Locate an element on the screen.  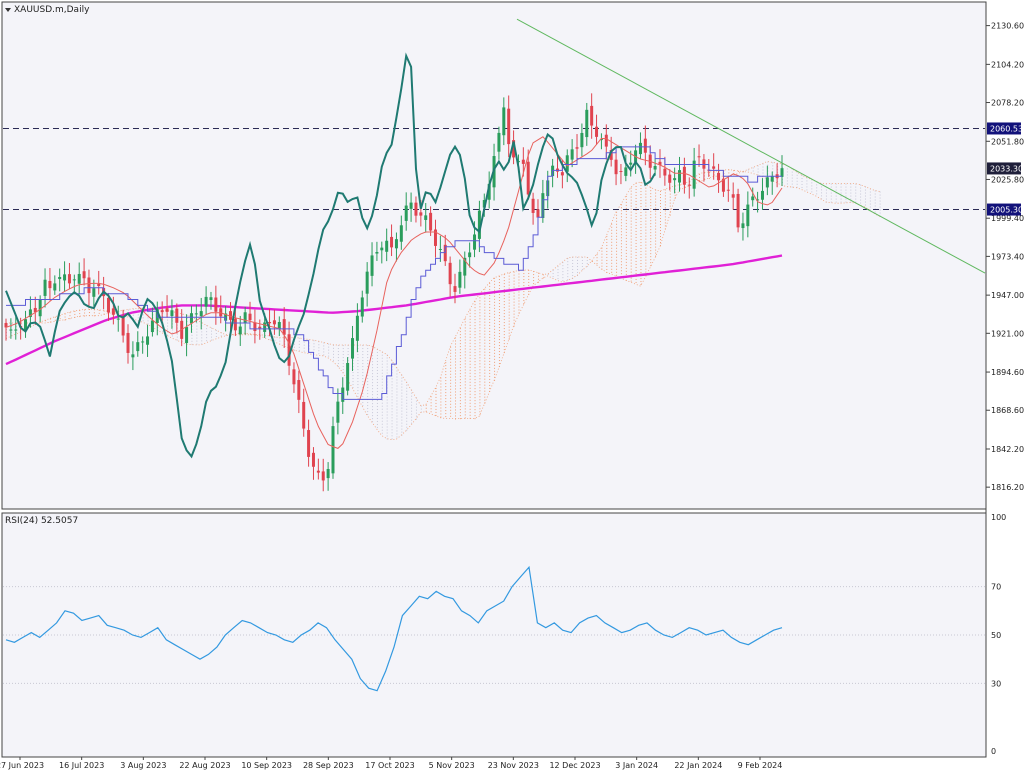
symbol-title: XAUUSD.m,Daily is located at coordinates (52, 10).